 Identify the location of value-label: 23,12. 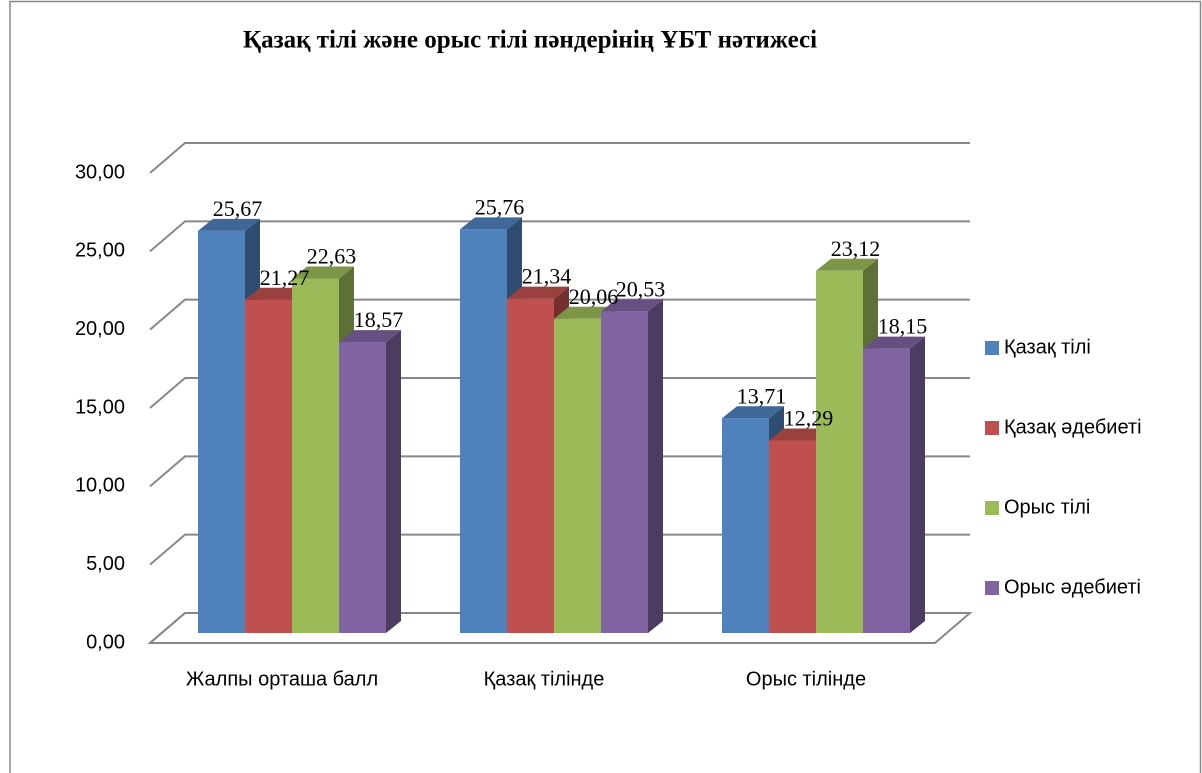
(856, 248).